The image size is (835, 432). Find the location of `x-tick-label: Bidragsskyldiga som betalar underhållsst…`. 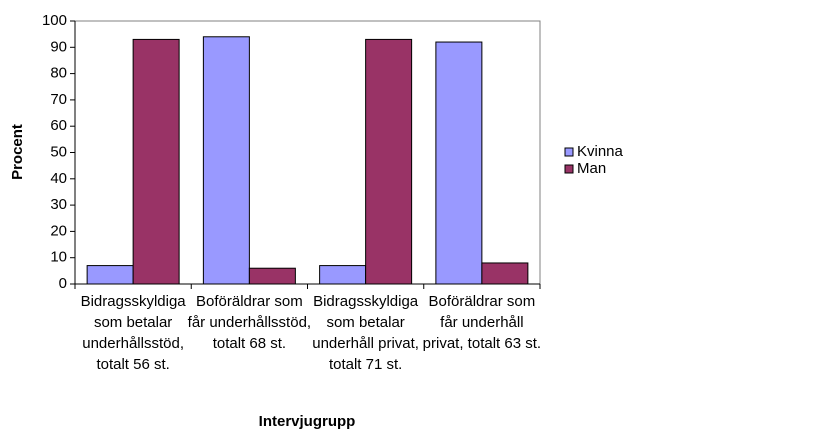

x-tick-label: Bidragsskyldiga som betalar underhållsst… is located at coordinates (133, 333).